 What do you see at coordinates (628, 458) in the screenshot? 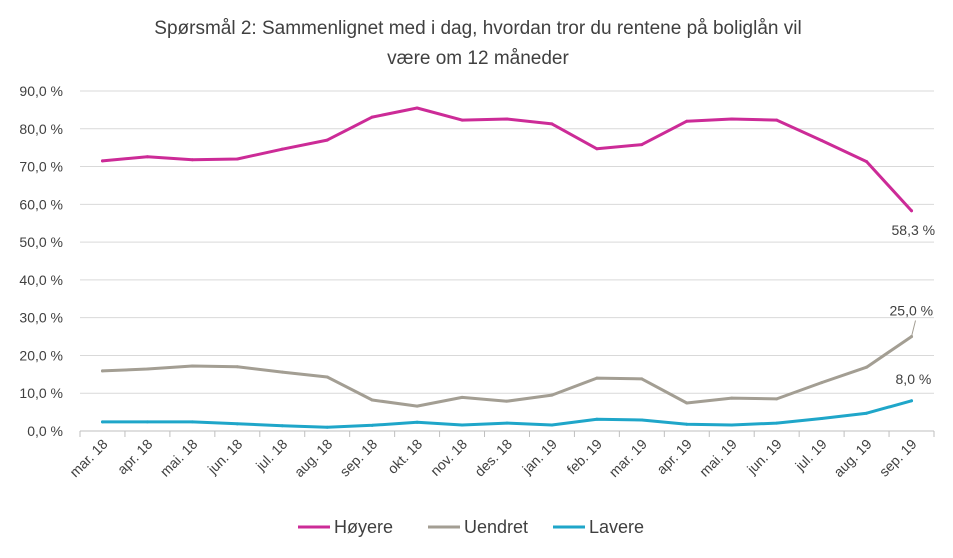
I see `x-tick-label: mar. 19` at bounding box center [628, 458].